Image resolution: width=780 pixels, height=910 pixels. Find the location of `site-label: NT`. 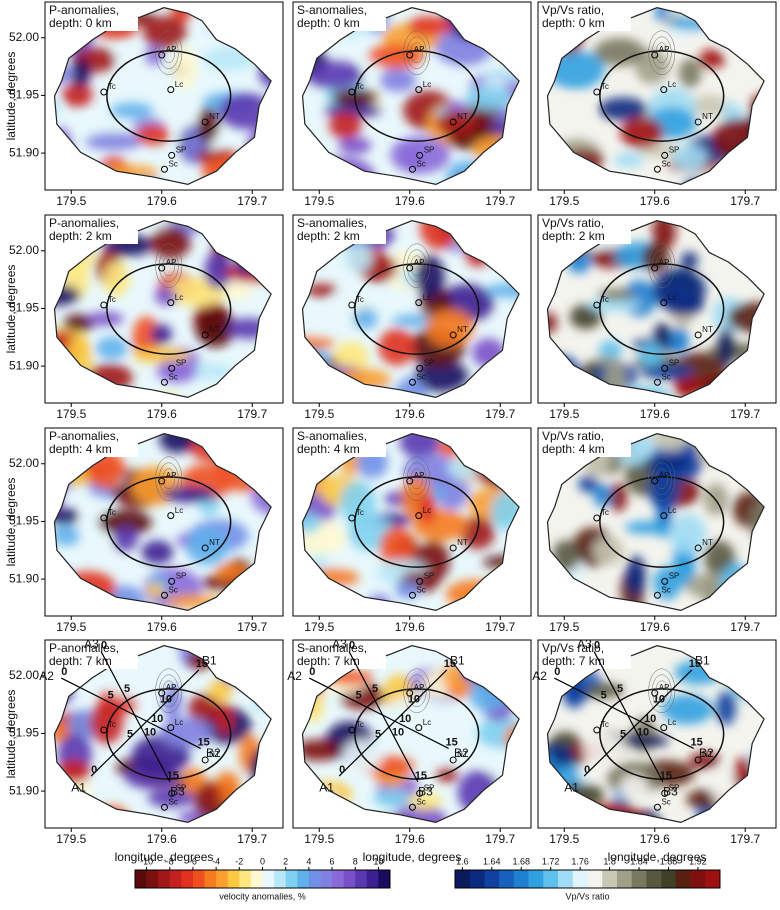

site-label: NT is located at coordinates (214, 754).